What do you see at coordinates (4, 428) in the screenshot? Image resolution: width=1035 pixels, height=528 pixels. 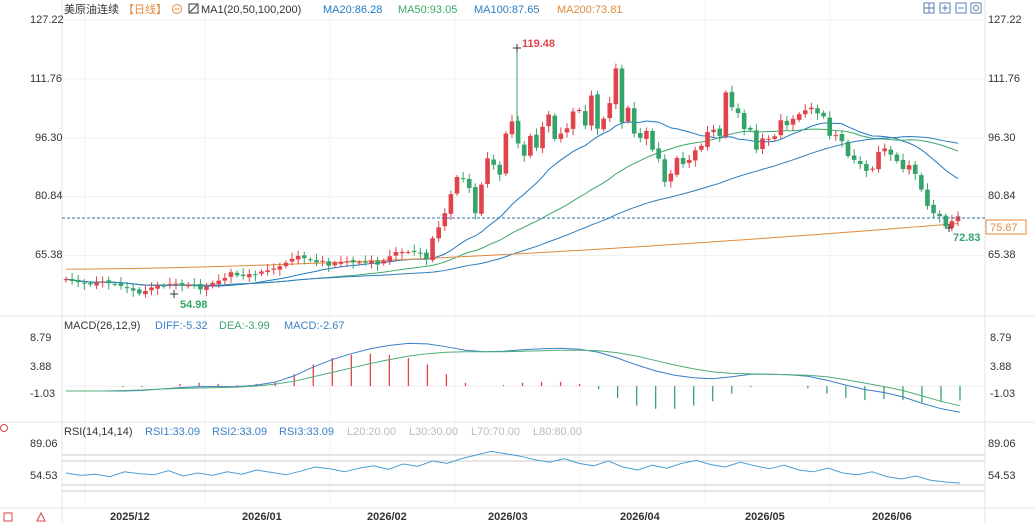 I see `pane-settings-icon` at bounding box center [4, 428].